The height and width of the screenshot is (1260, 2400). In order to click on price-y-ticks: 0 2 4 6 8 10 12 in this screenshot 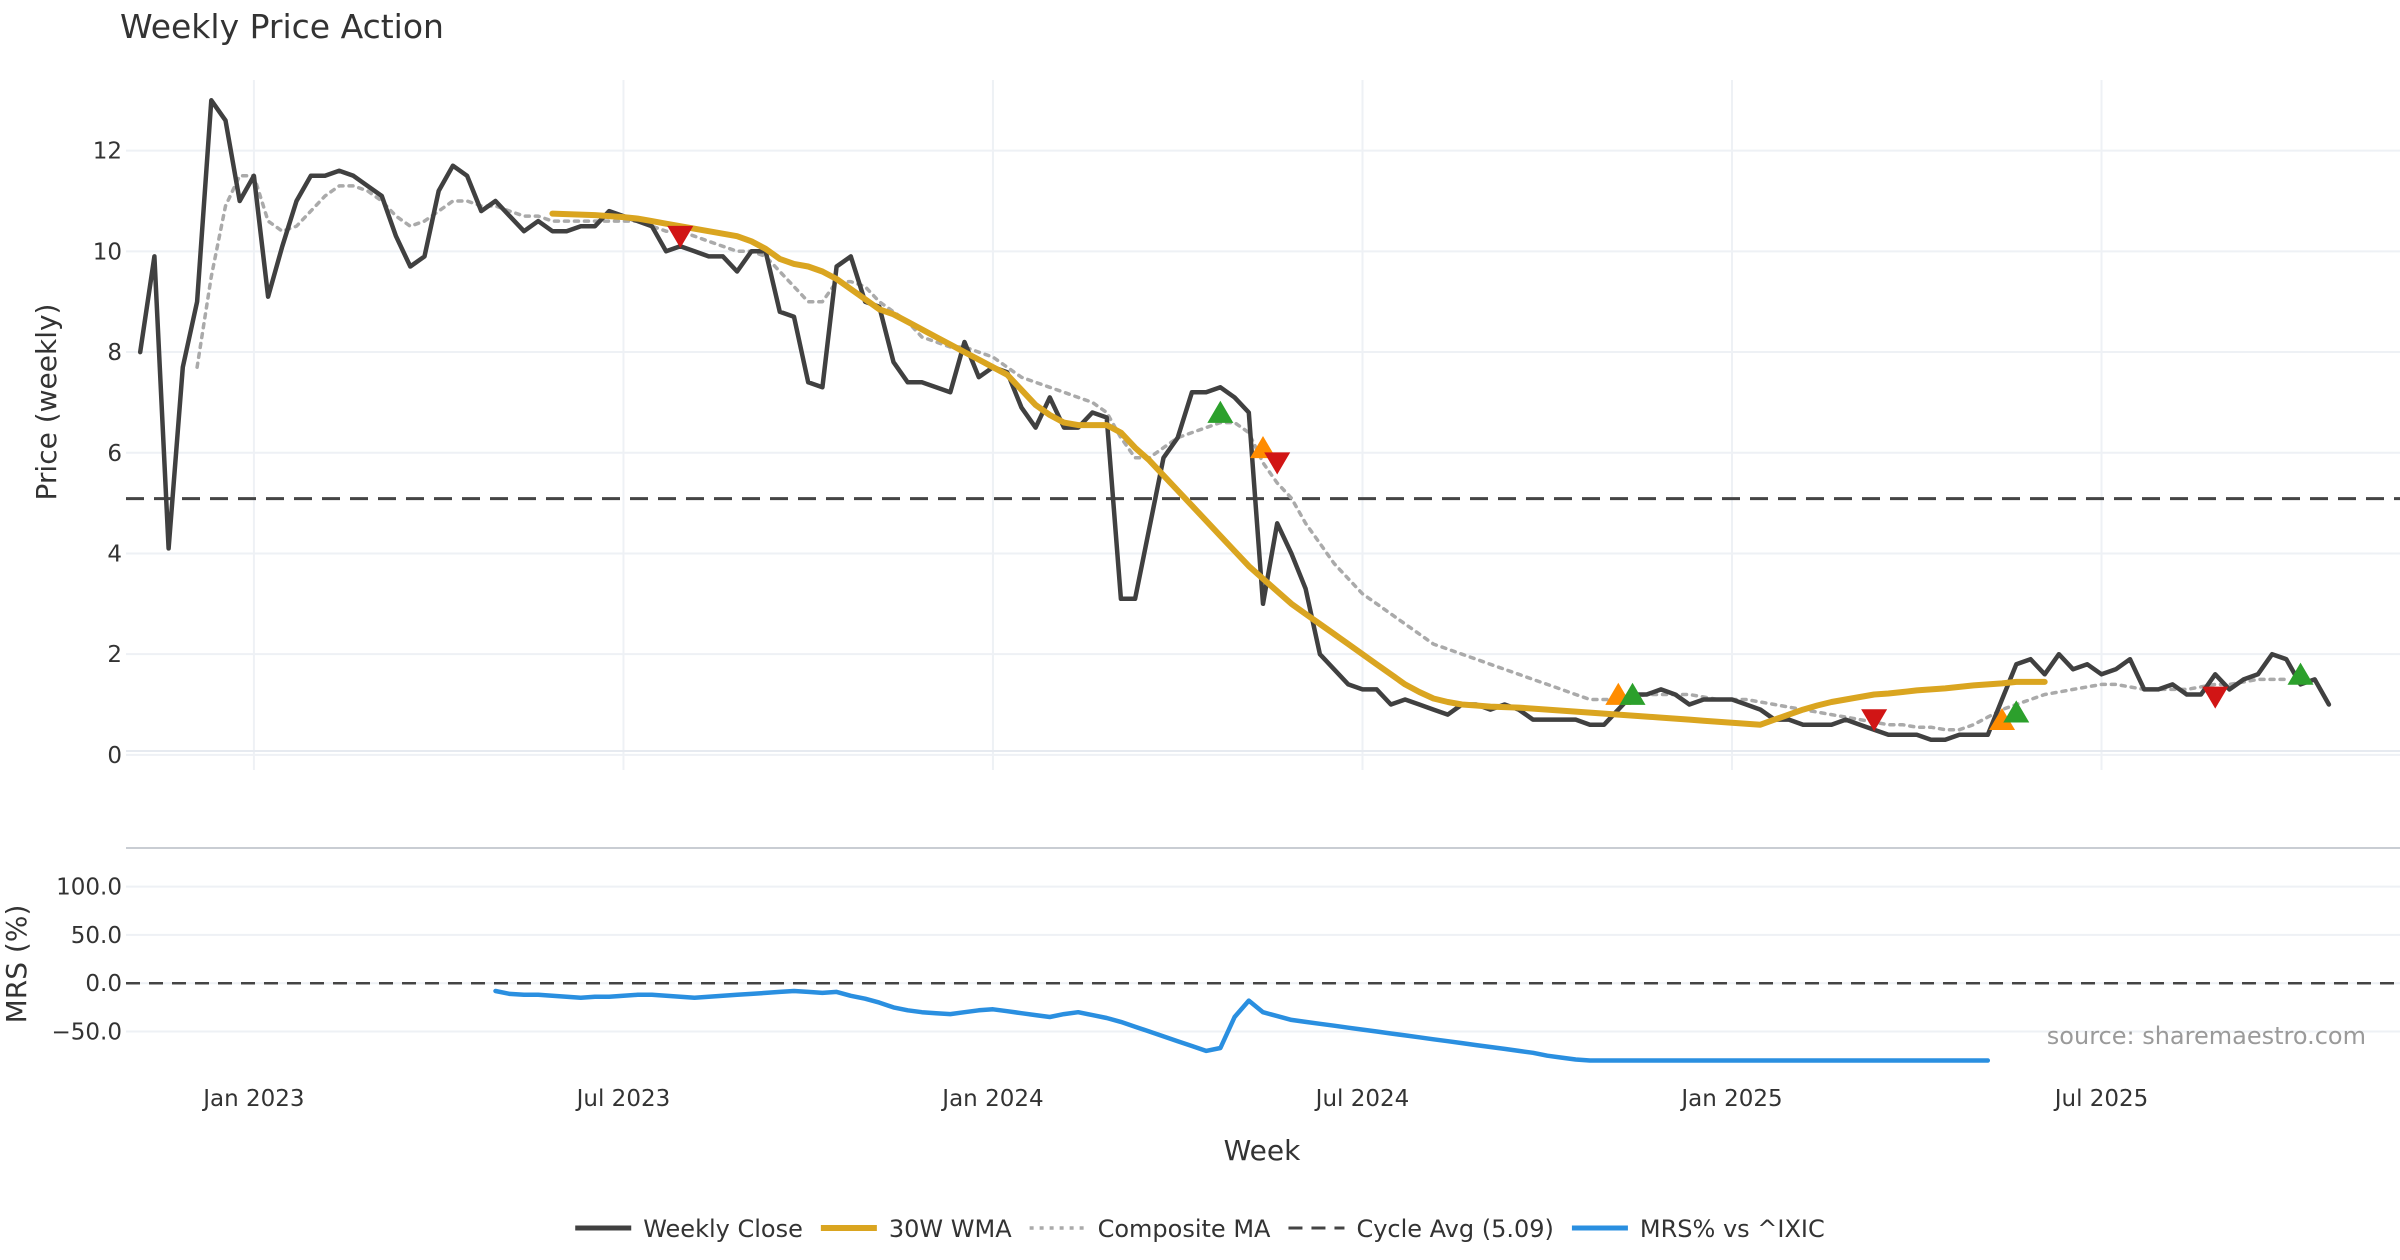, I will do `click(107, 454)`.